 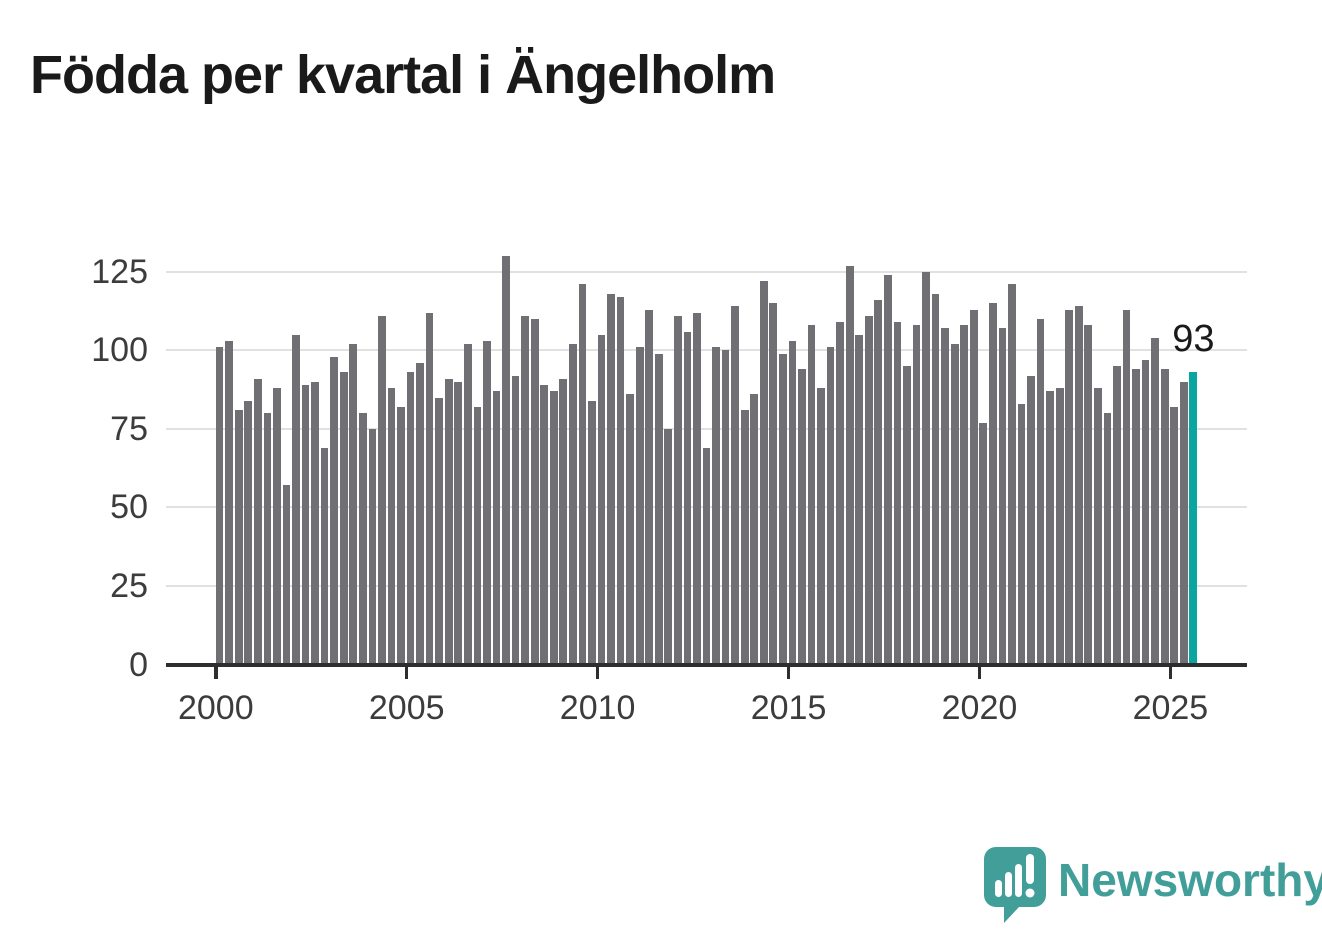 What do you see at coordinates (129, 585) in the screenshot?
I see `y-axis-label-25: 25` at bounding box center [129, 585].